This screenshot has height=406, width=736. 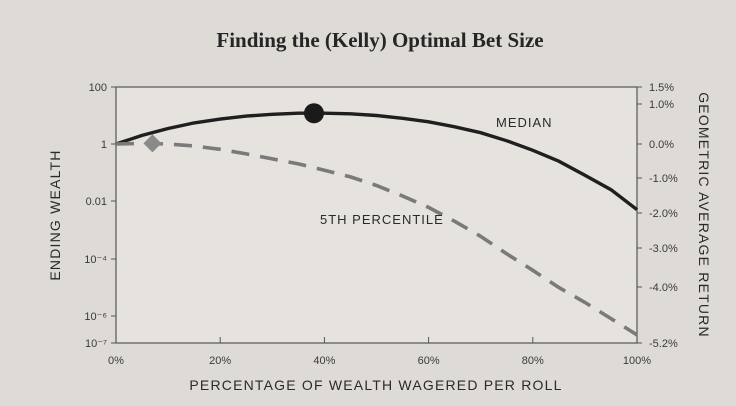 I want to click on y-right-tick-label: -3.0%, so click(x=663, y=249).